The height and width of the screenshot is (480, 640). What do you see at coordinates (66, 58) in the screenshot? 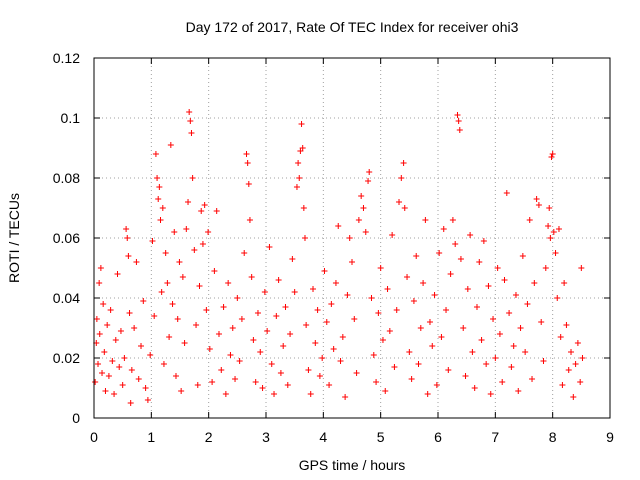
I see `y-tick-label: 0.12` at bounding box center [66, 58].